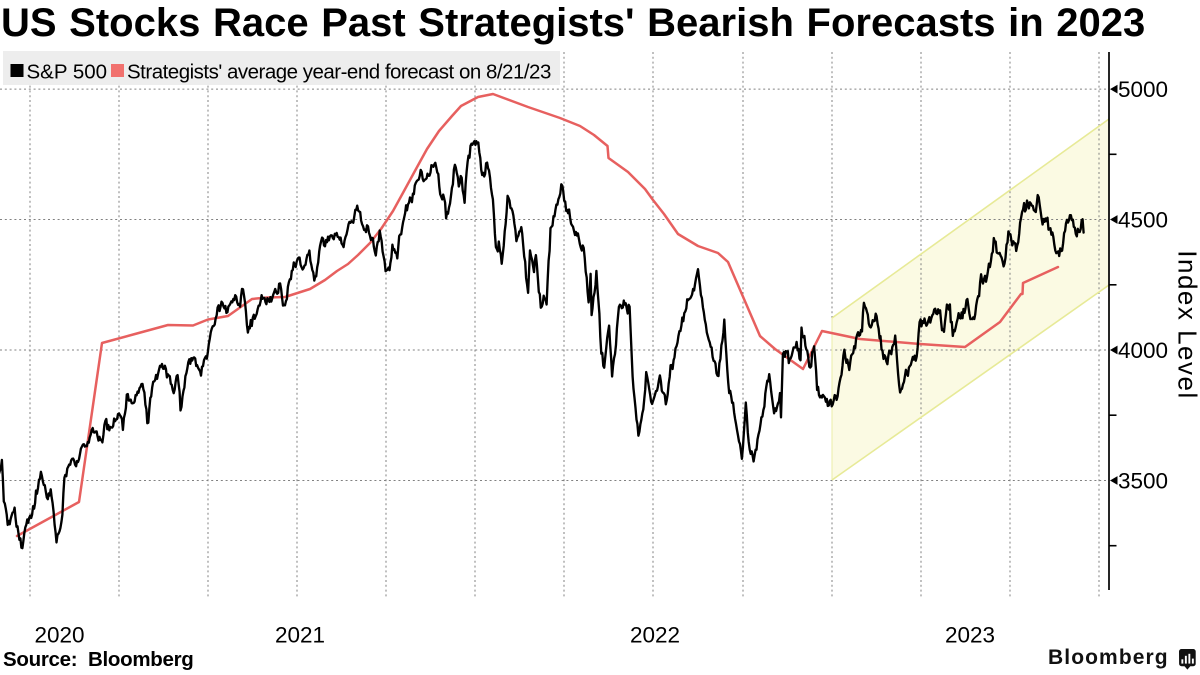 This screenshot has height=675, width=1200. I want to click on svg-text: 5000, so click(1143, 89).